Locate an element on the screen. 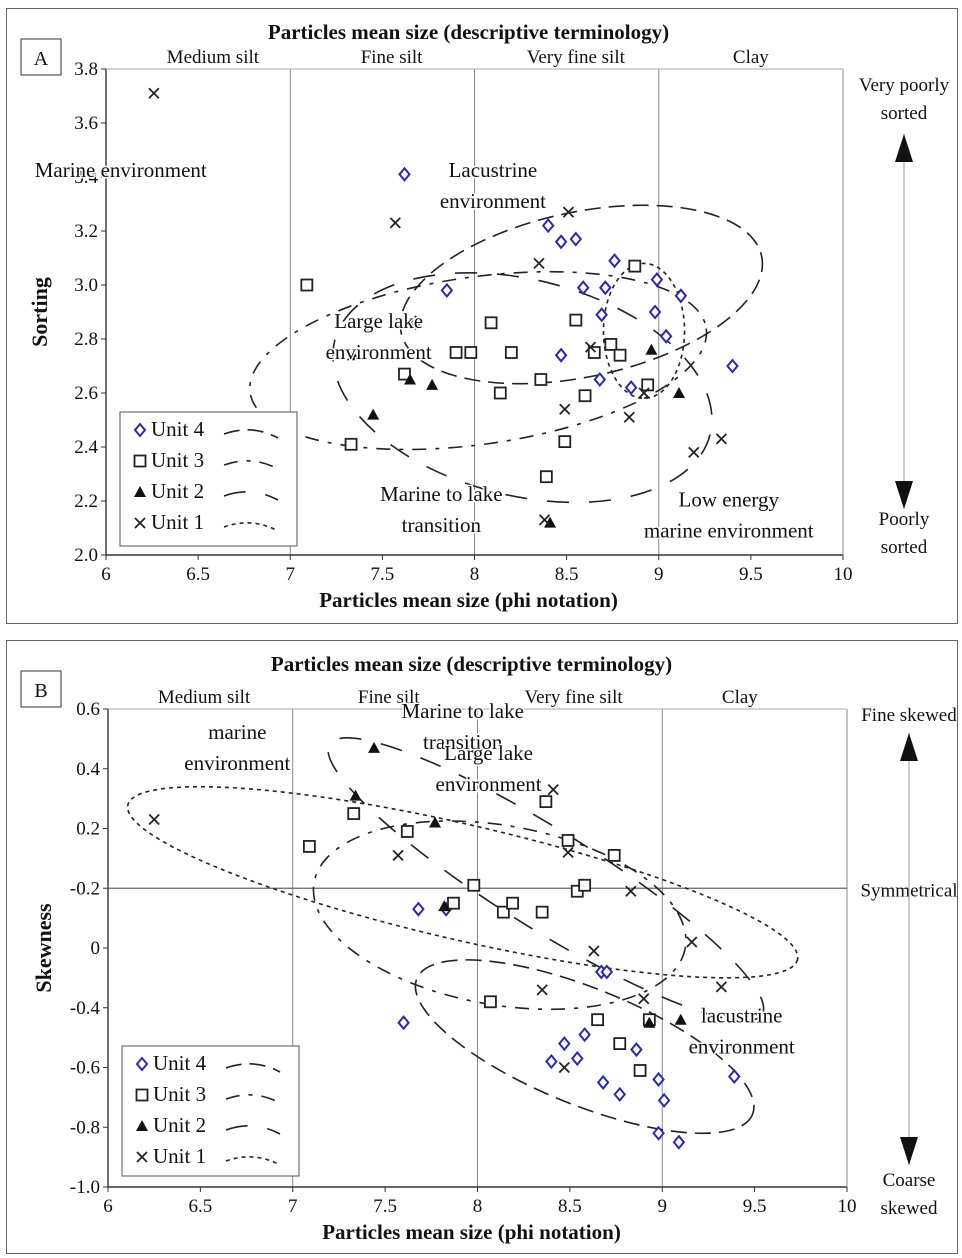 The width and height of the screenshot is (962, 1258). legend-label: Unit 1 is located at coordinates (177, 522).